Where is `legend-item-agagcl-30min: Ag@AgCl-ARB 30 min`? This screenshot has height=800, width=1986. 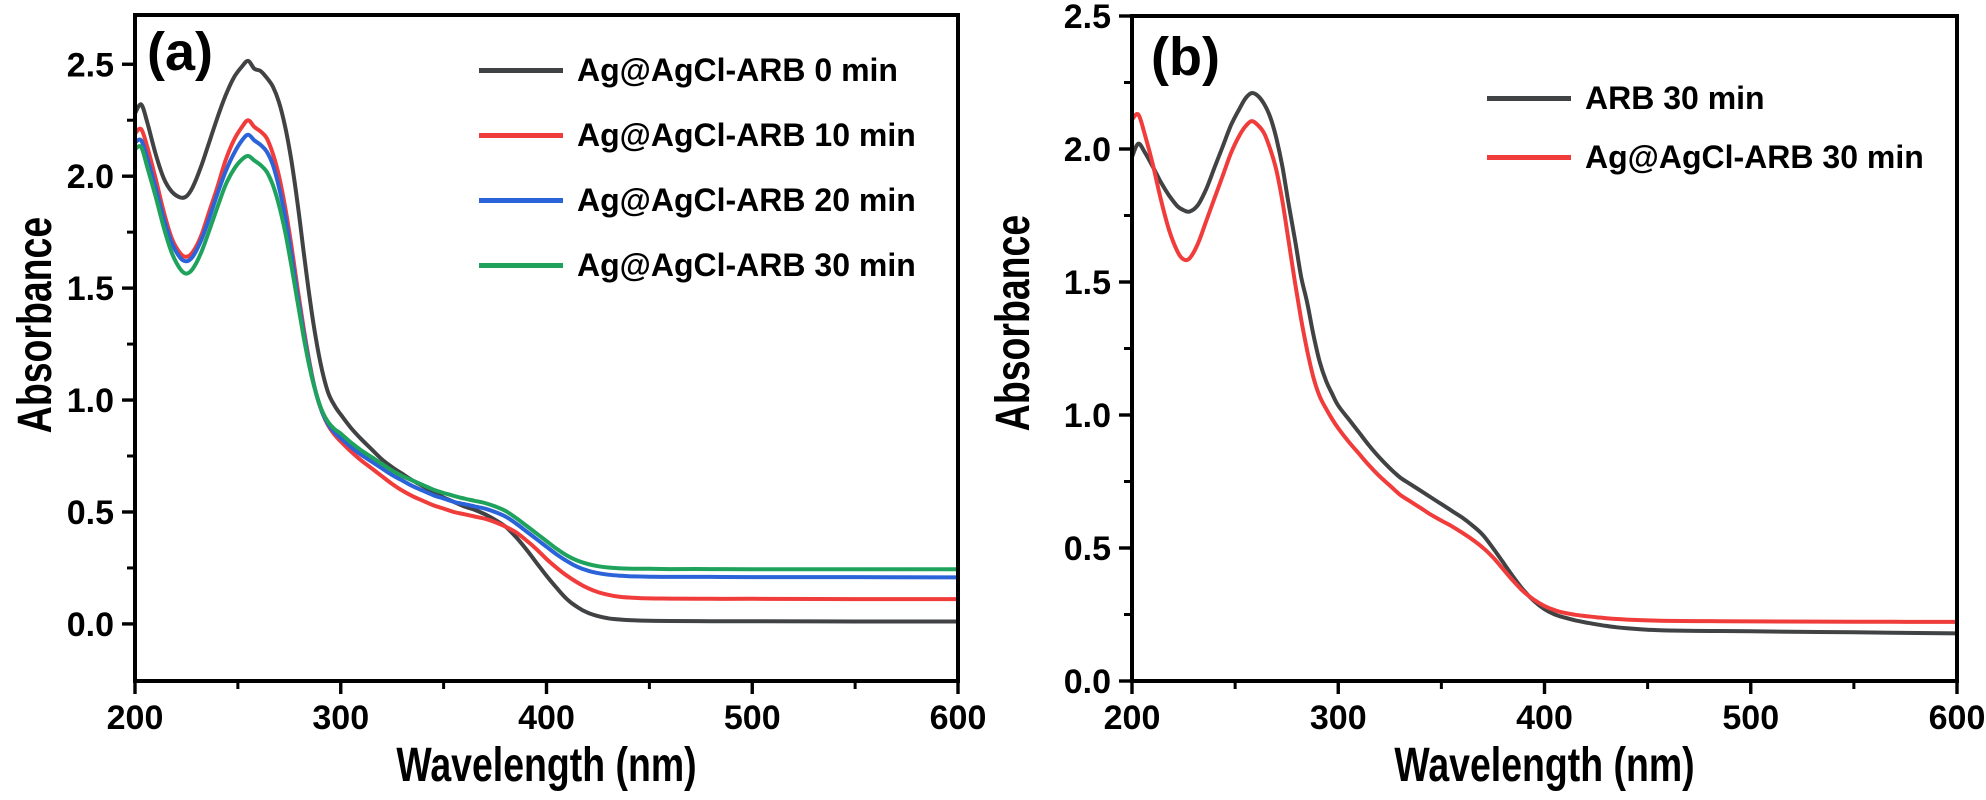
legend-item-agagcl-30min: Ag@AgCl-ARB 30 min is located at coordinates (1705, 157).